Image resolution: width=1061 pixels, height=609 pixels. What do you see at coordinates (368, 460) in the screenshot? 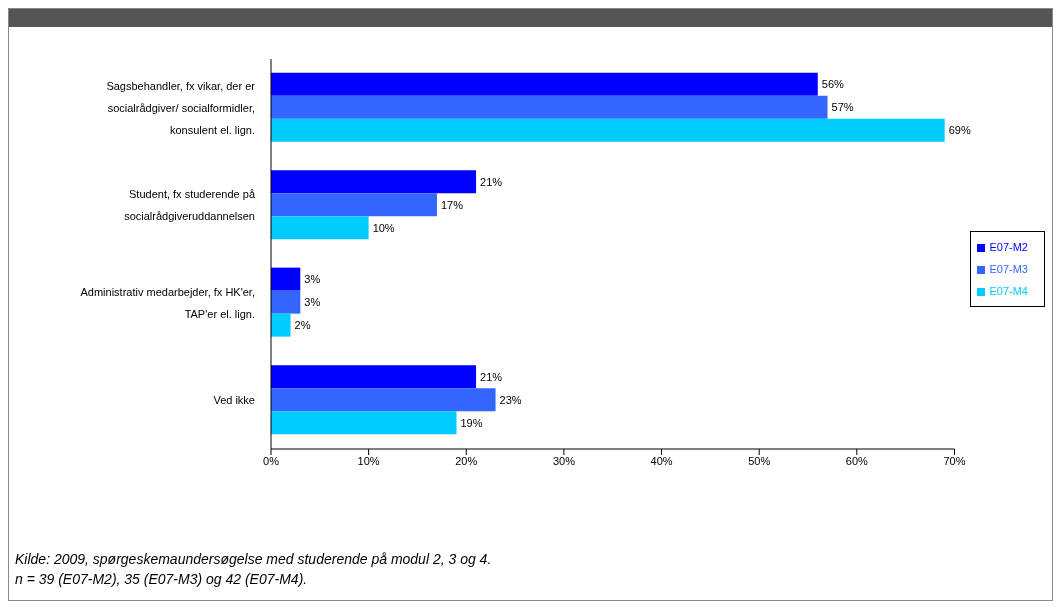
I see `x-tick-label: 10%` at bounding box center [368, 460].